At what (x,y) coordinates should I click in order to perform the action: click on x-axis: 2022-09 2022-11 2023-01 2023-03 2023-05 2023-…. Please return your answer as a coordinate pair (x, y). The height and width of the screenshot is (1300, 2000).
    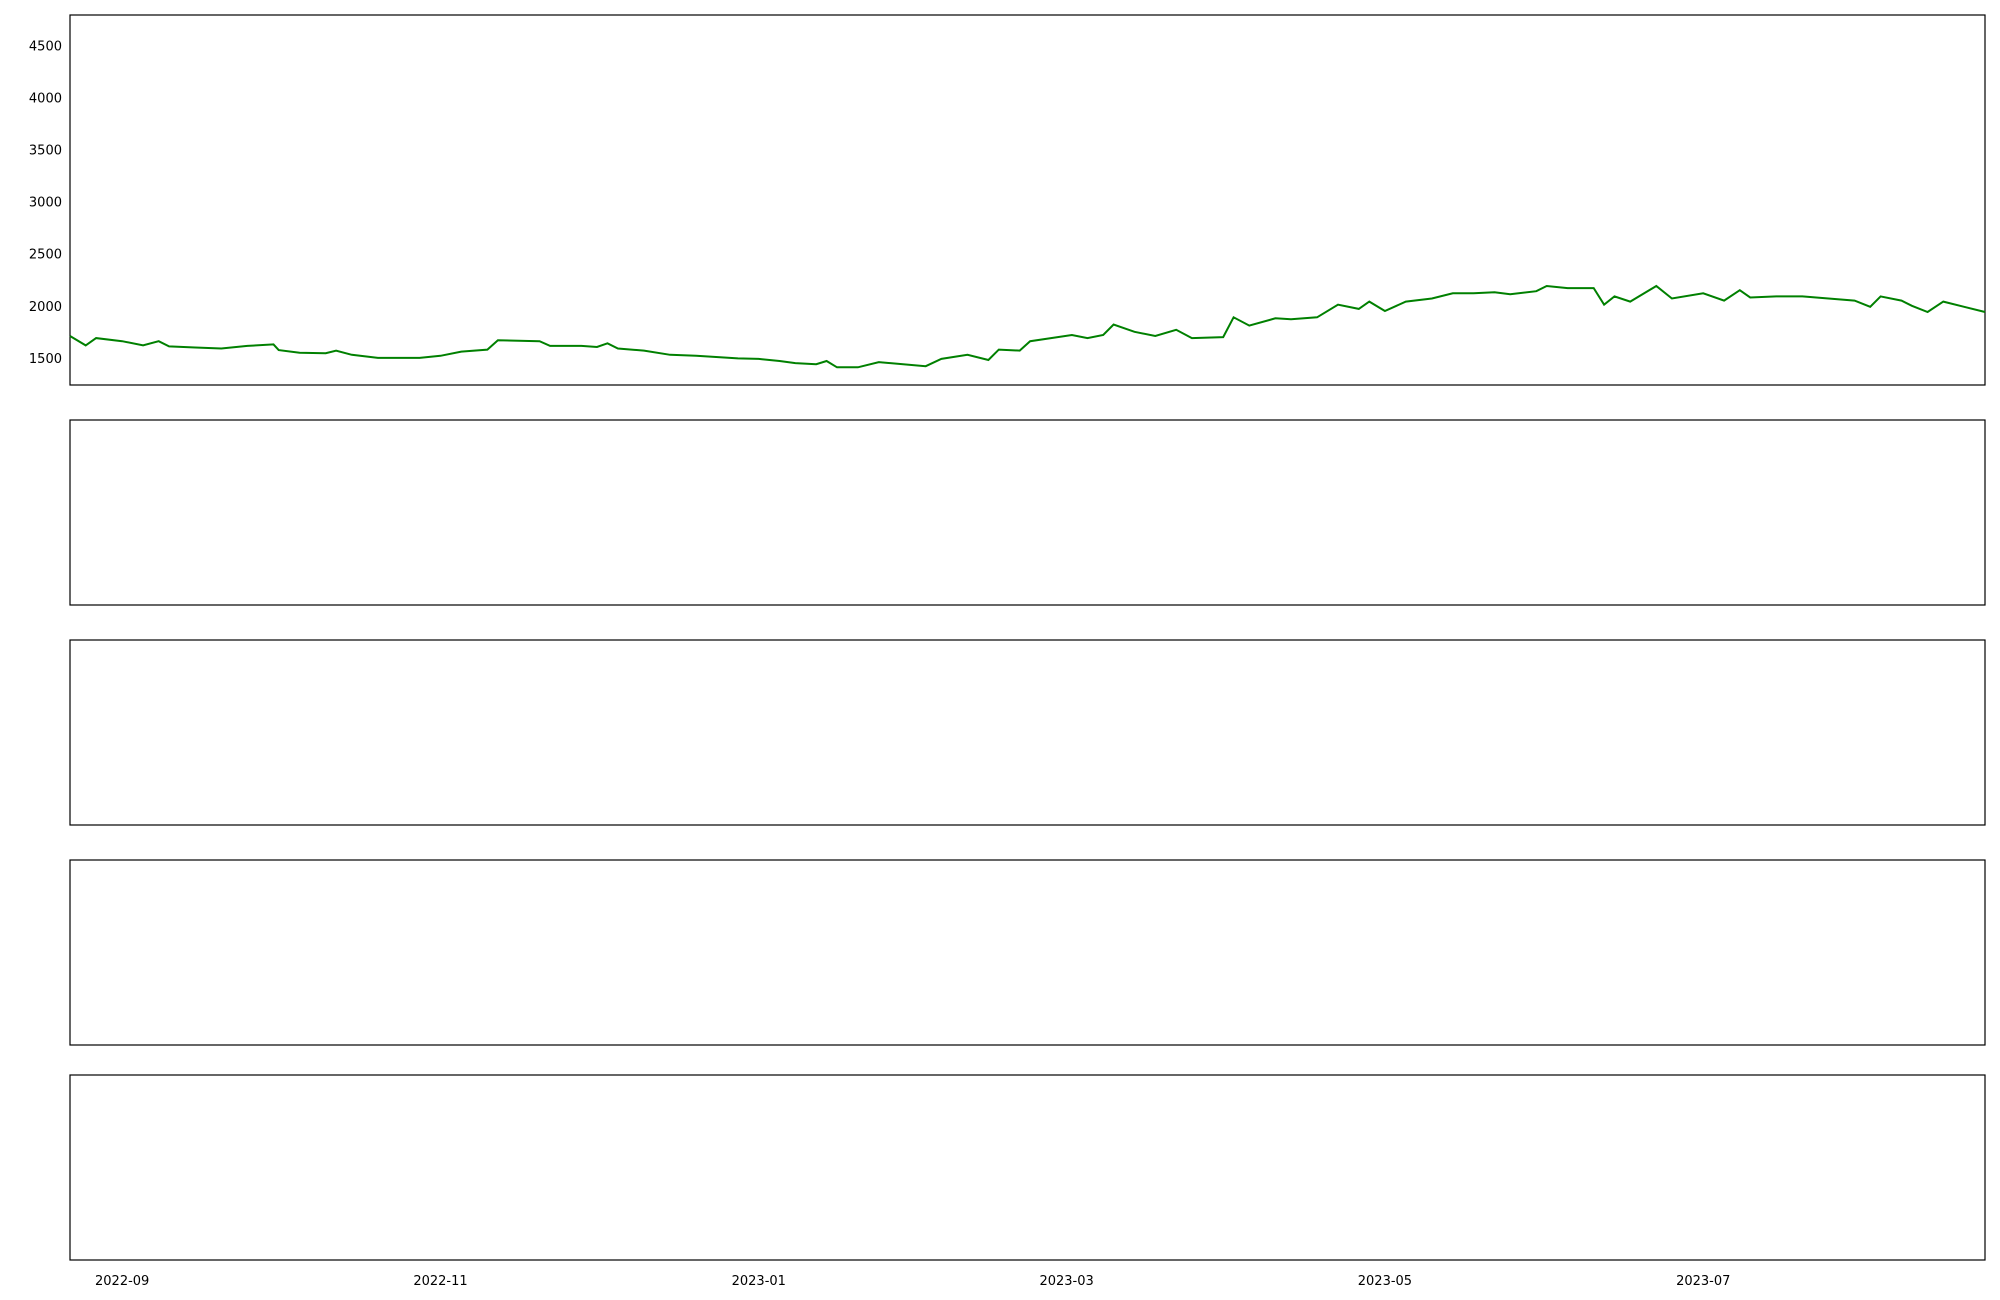
    Looking at the image, I should click on (1047, 1281).